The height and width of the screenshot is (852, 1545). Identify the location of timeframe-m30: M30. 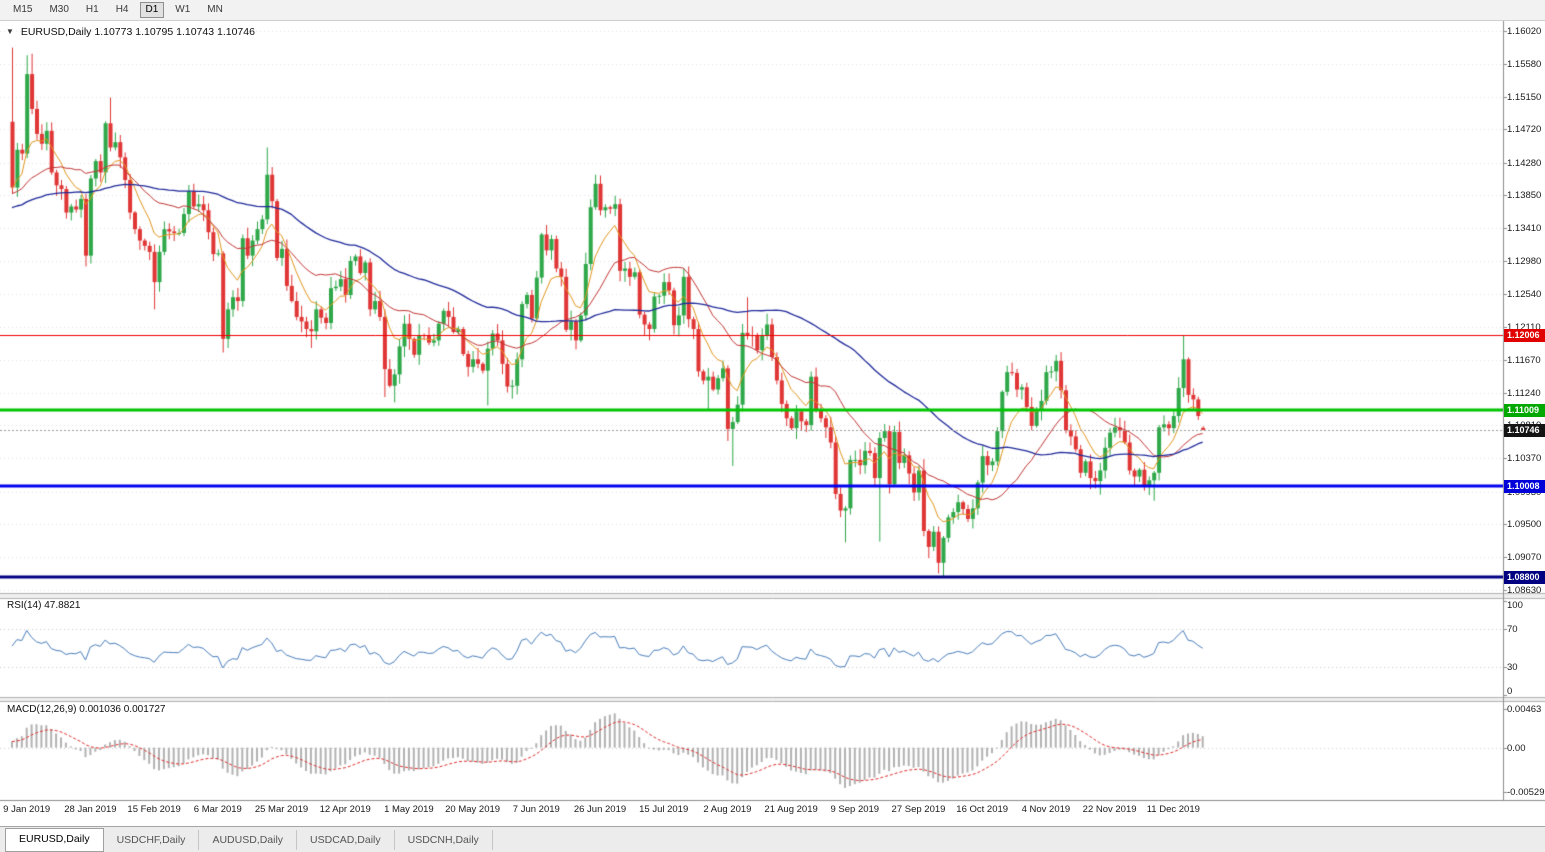
(59, 9).